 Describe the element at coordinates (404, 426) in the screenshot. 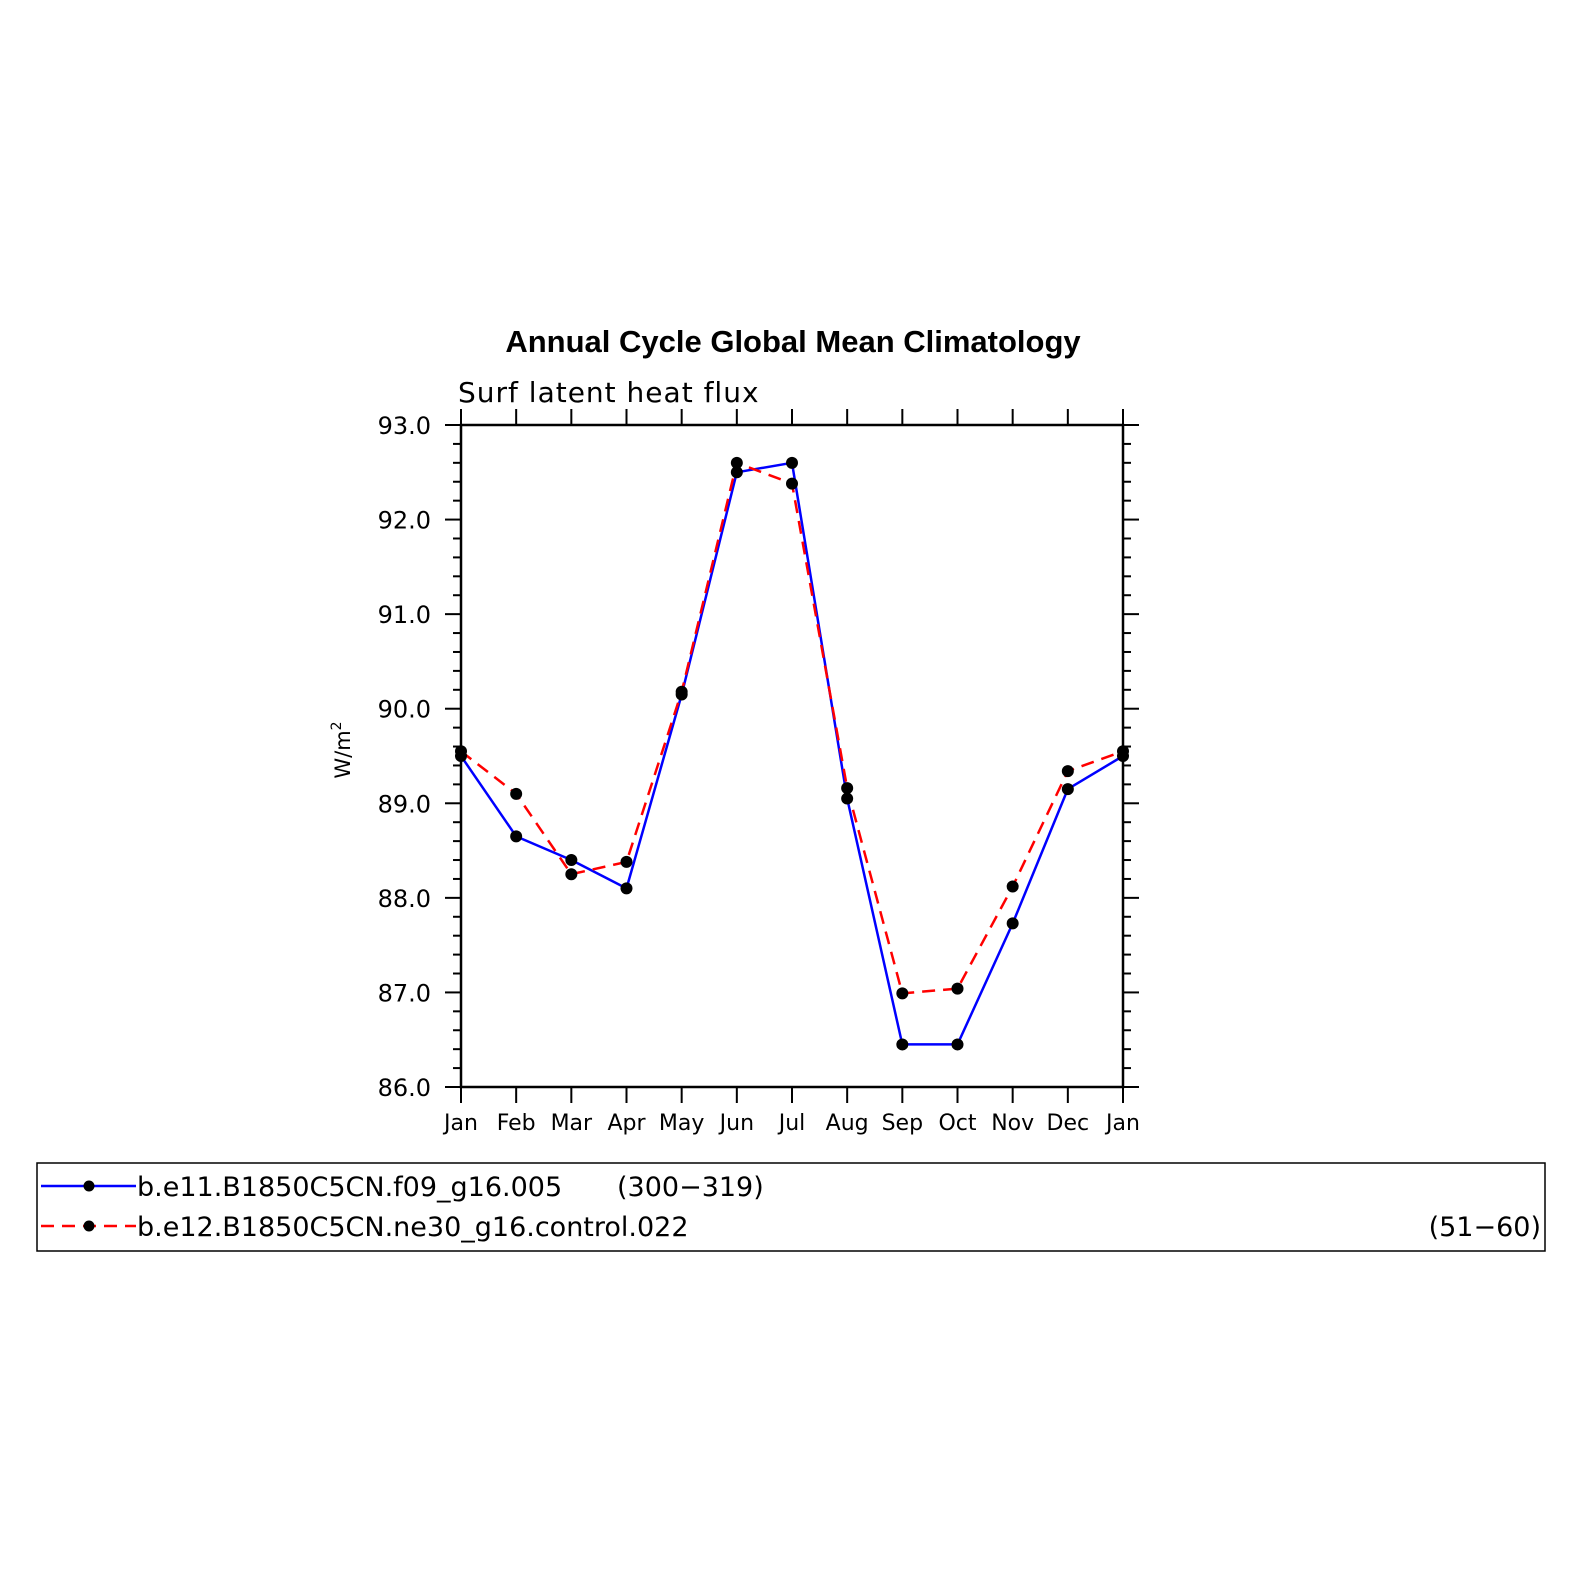

I see `y-tick-label: 93.0` at that location.